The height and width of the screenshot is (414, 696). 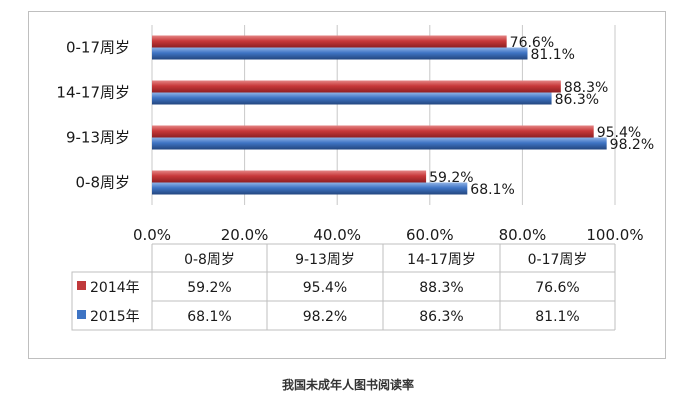 I want to click on data-label: 95.4%, so click(x=619, y=133).